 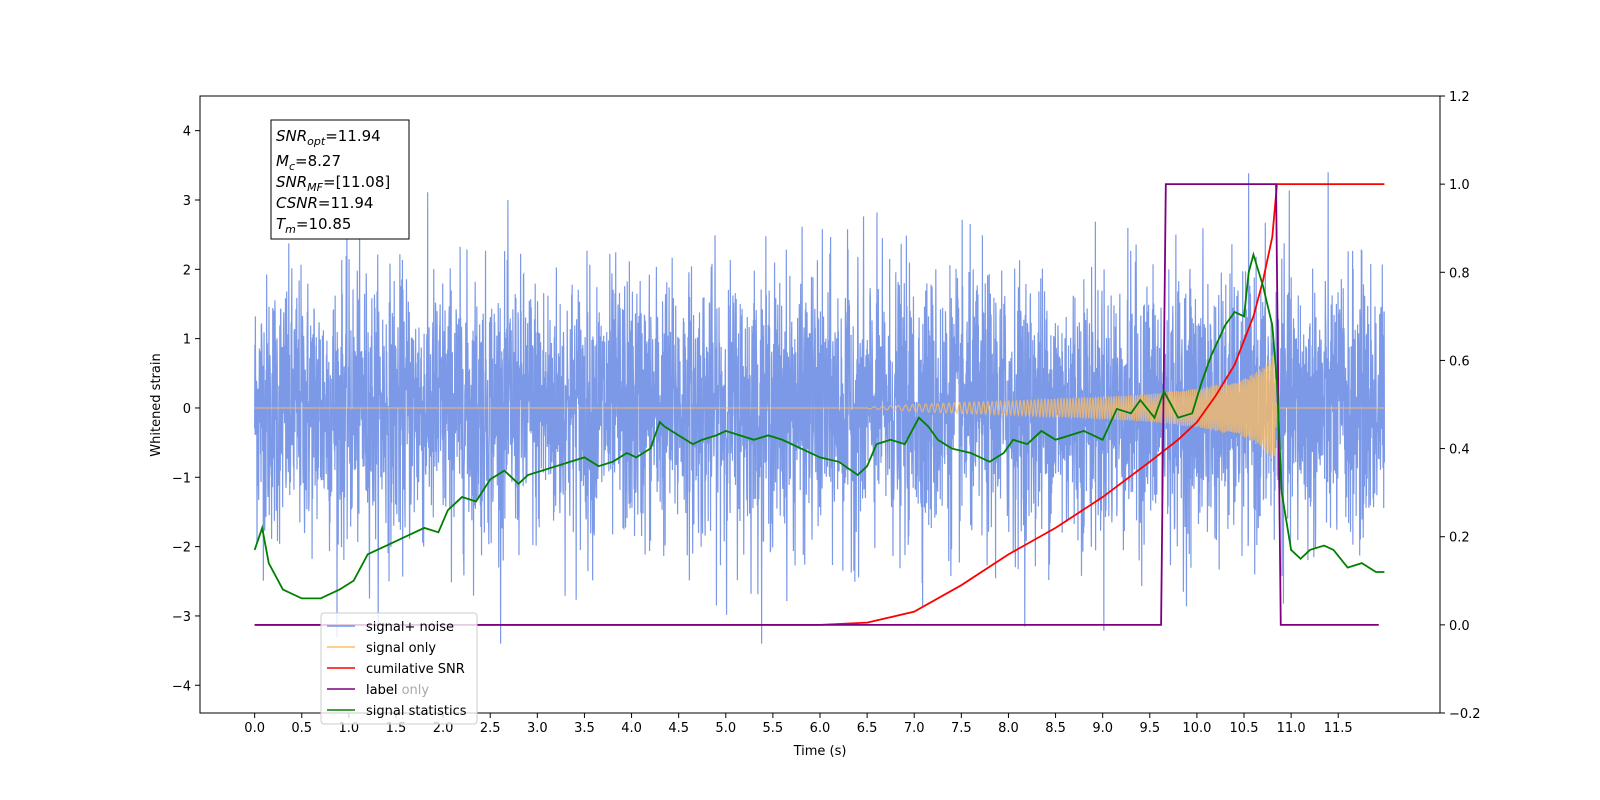 I want to click on y-right-tick-label: 0.6, so click(x=1459, y=361).